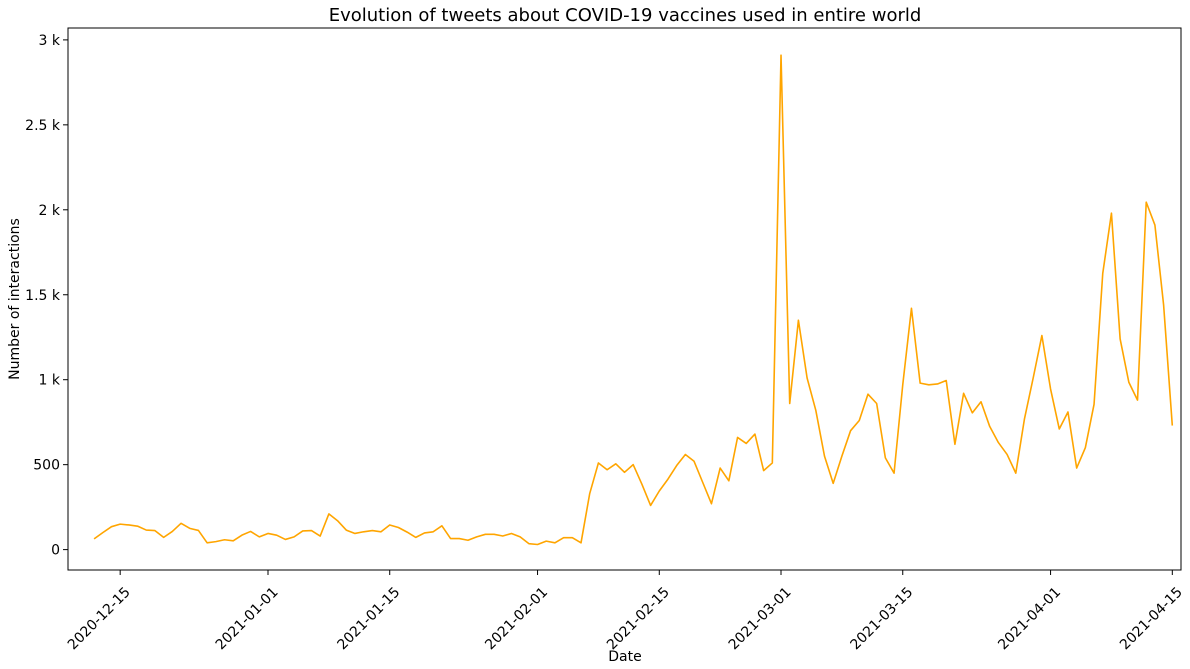  I want to click on x-tick-label: 2021-04-01, so click(1029, 618).